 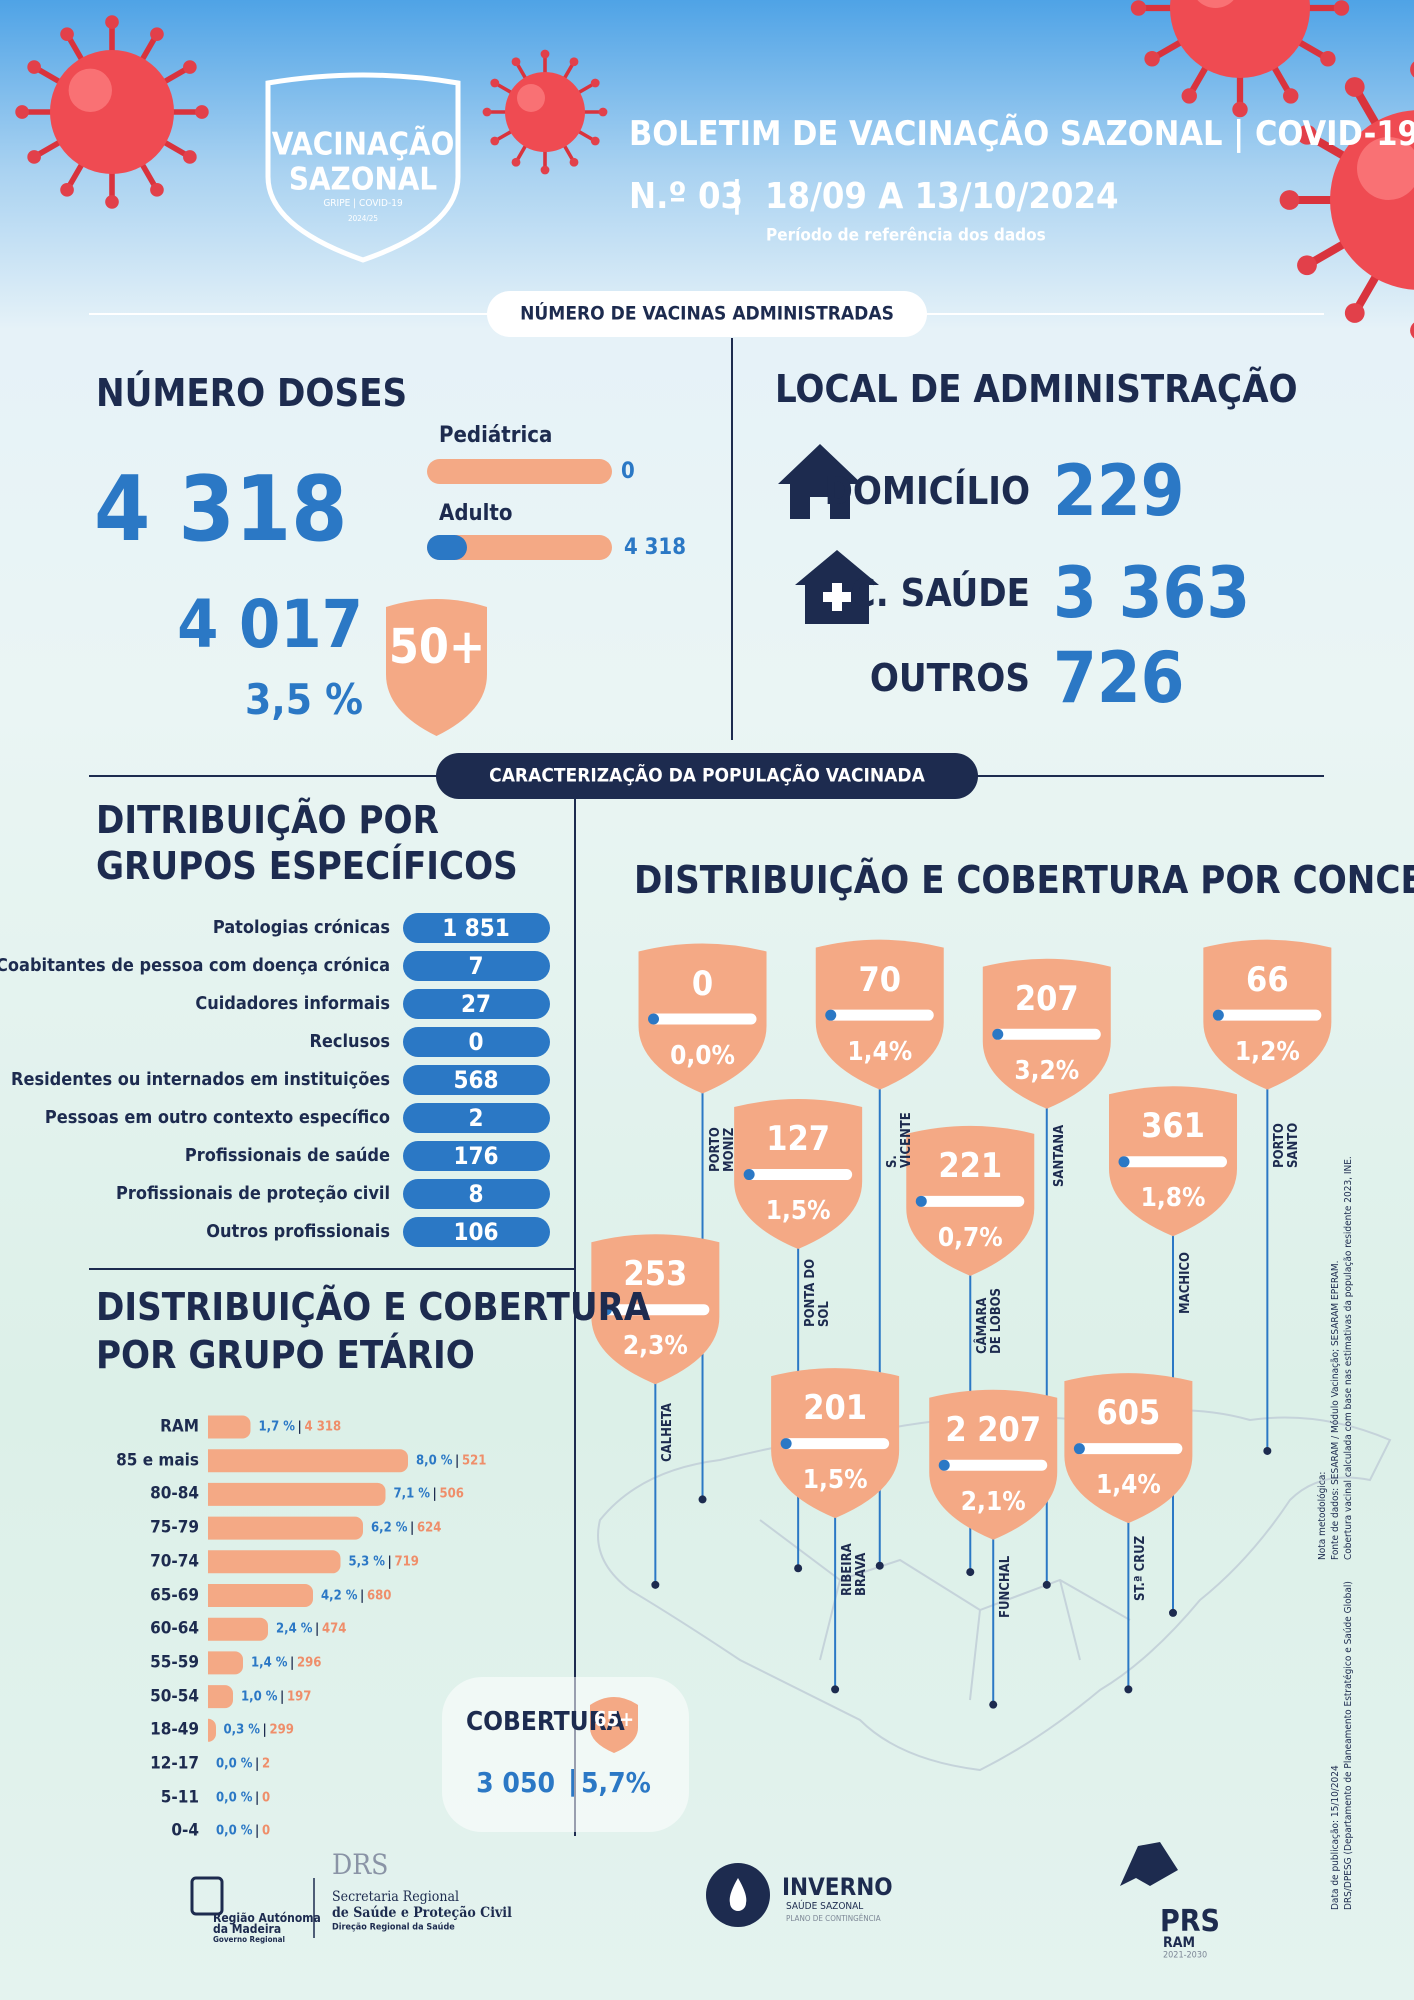 What do you see at coordinates (519, 547) in the screenshot?
I see `adult-bar` at bounding box center [519, 547].